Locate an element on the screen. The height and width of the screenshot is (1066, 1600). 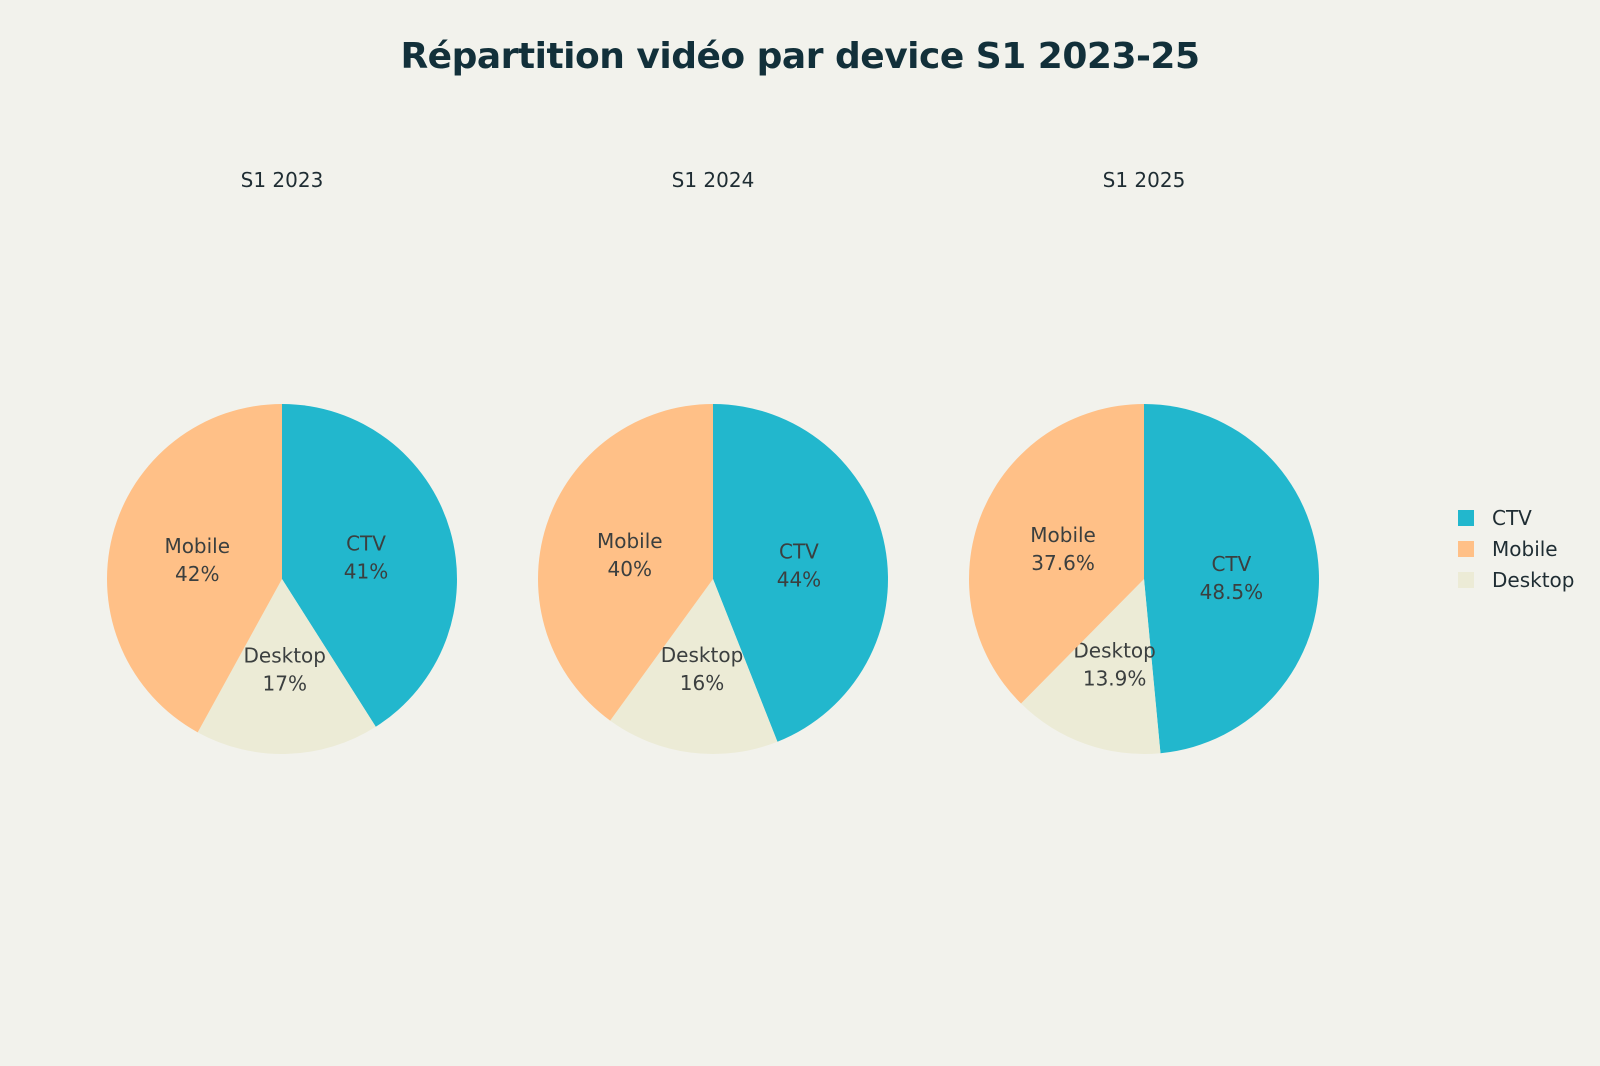
legend-item-ctv: CTV is located at coordinates (1516, 517).